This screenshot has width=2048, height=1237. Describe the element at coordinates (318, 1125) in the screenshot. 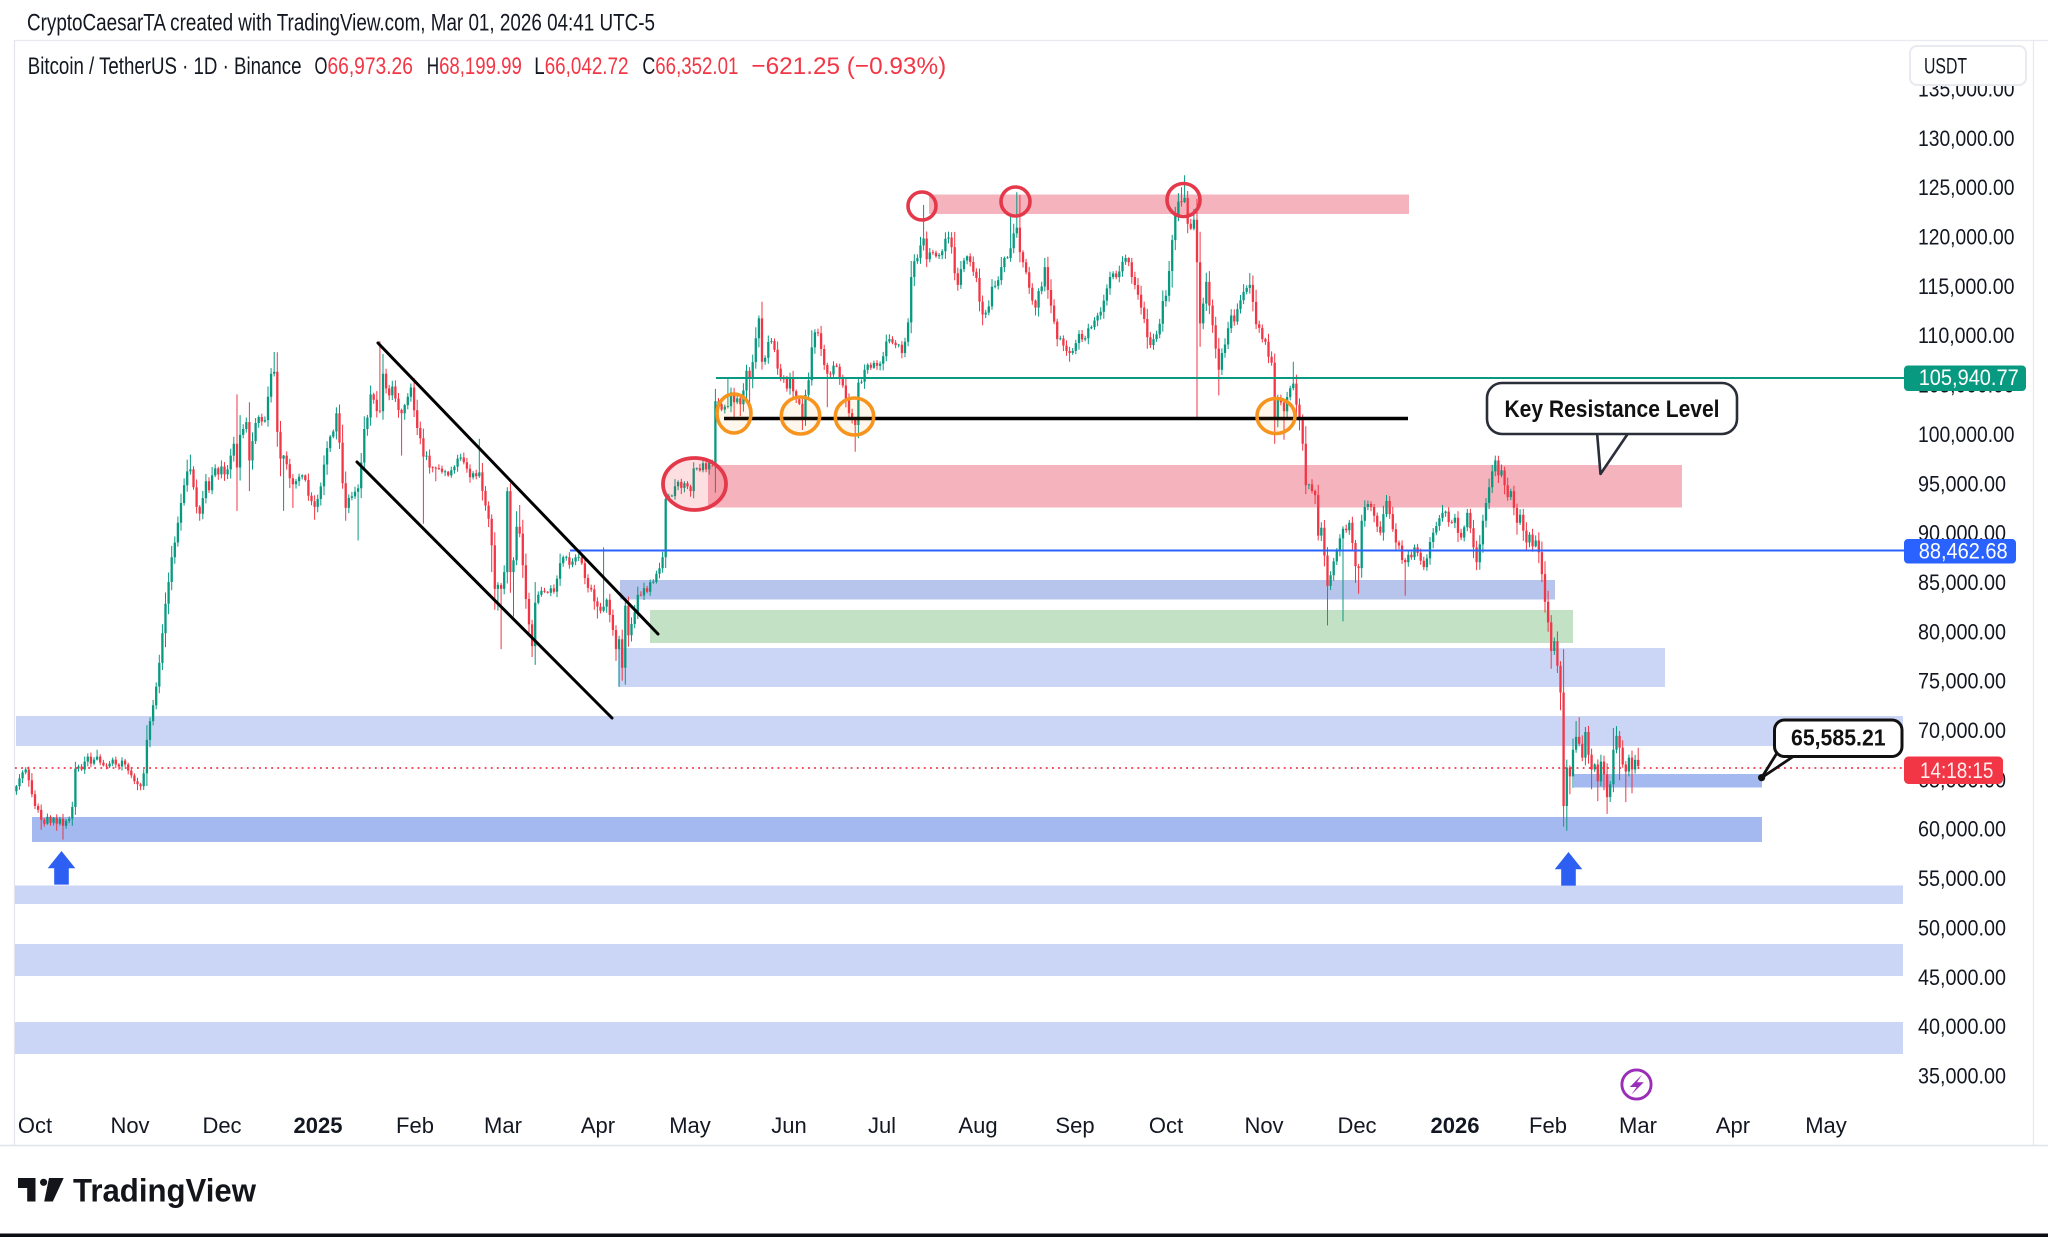

I see `svg-text: 2025` at that location.